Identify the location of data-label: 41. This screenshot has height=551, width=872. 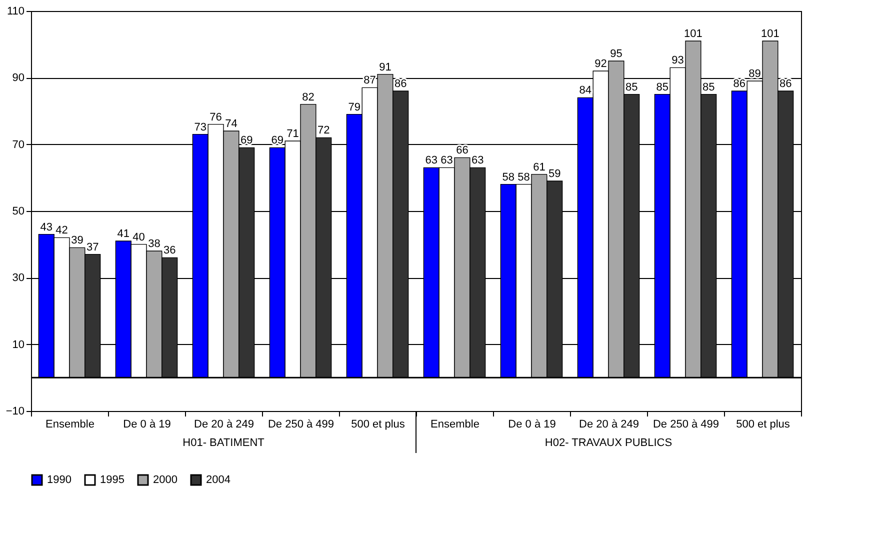
(123, 234).